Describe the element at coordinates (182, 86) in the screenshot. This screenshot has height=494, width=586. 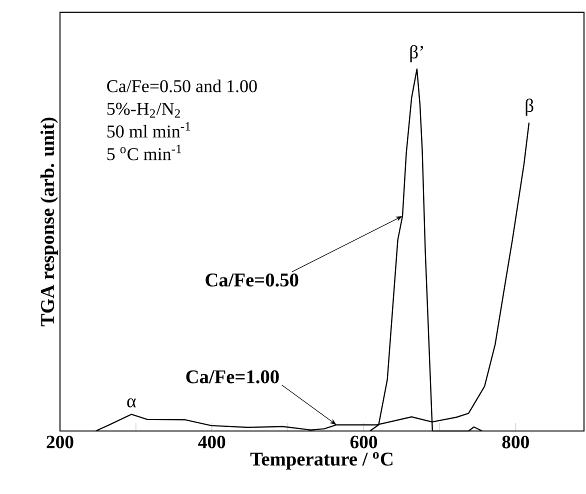
I see `annotation: Ca/Fe=0.50 and 1.00` at that location.